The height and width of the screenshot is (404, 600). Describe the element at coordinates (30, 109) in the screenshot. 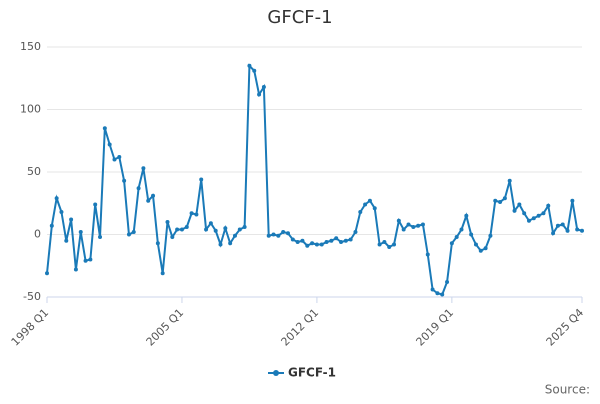

I see `y-tick-label: 100` at that location.